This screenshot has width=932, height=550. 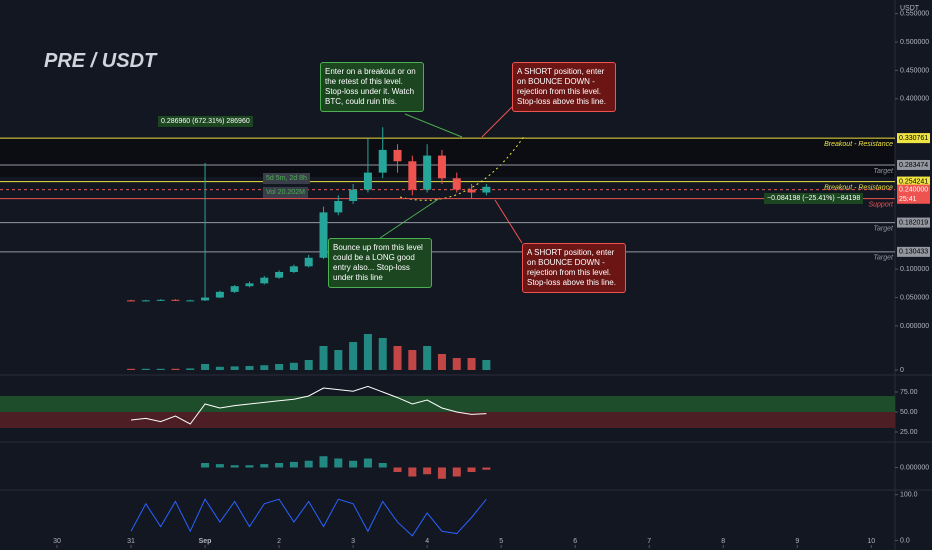 What do you see at coordinates (723, 541) in the screenshot?
I see `x-tick-label: 8` at bounding box center [723, 541].